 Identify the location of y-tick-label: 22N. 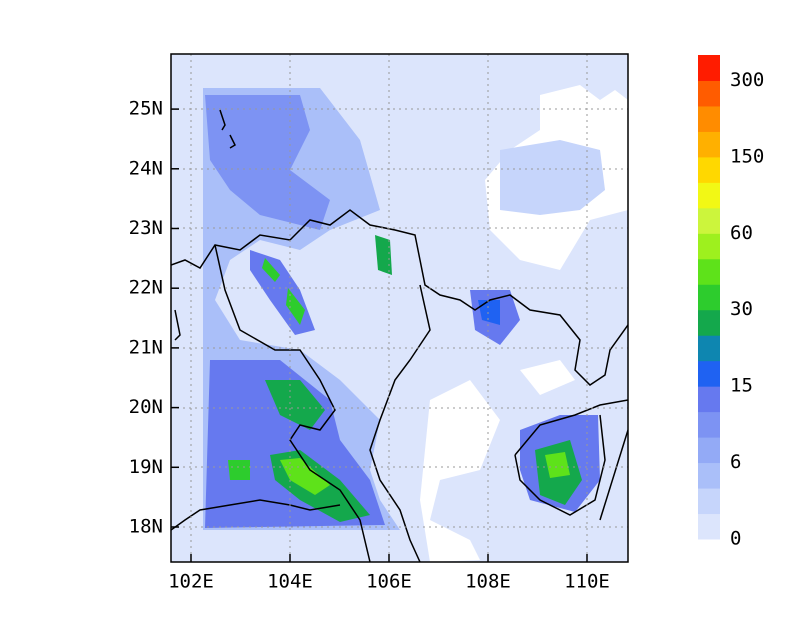
(146, 288).